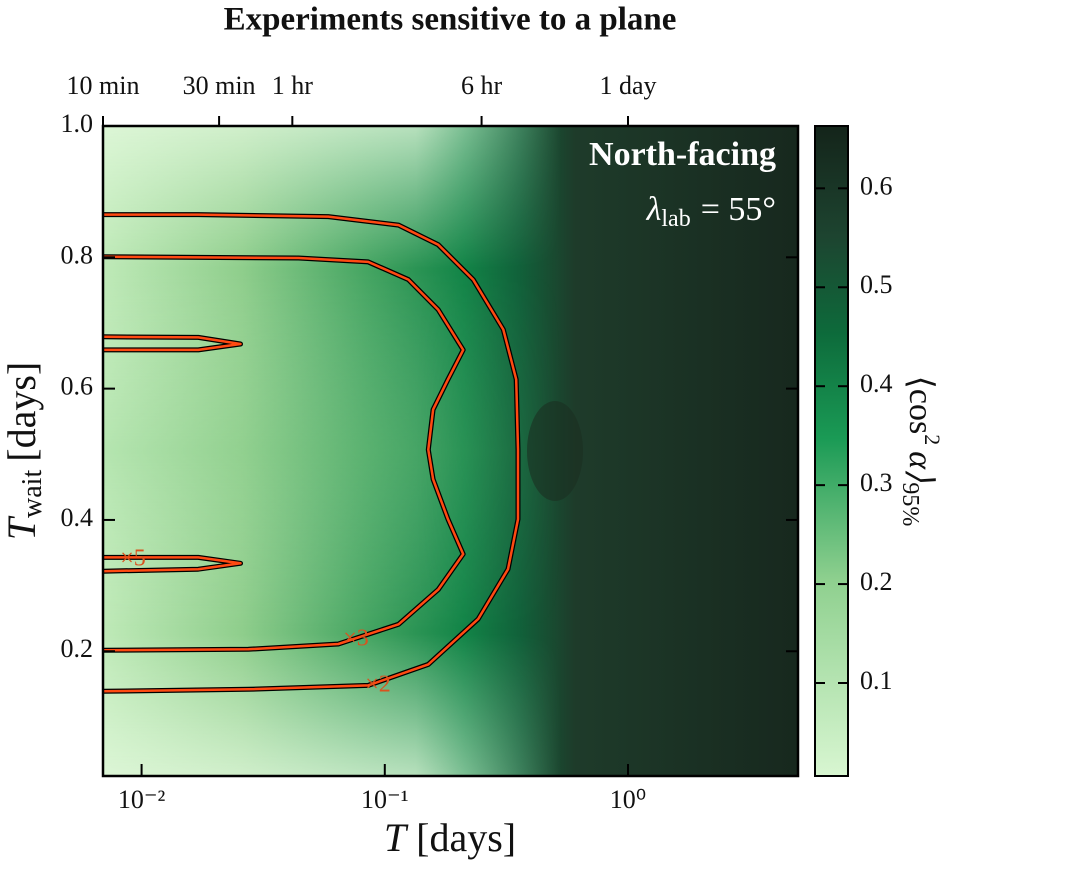 This screenshot has height=873, width=1070. I want to click on cb-label-subscript: 95%, so click(910, 504).